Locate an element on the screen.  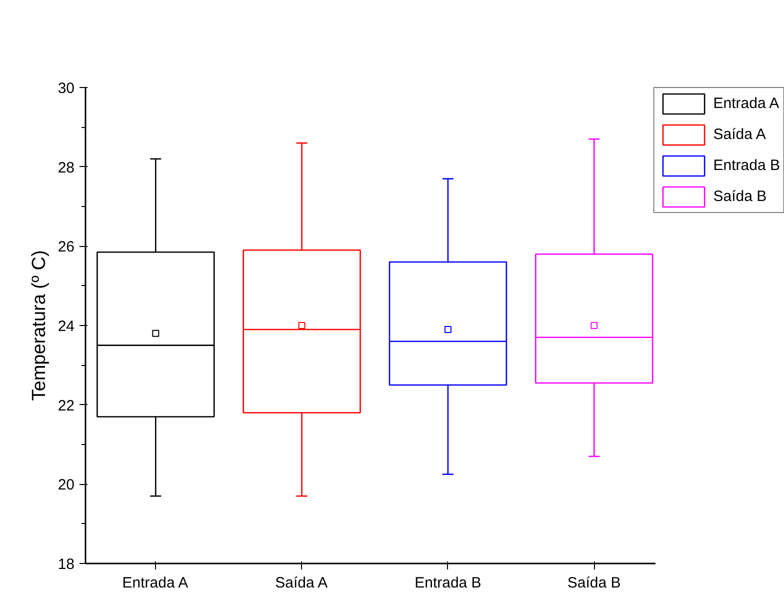
y-tick-label: 24 is located at coordinates (66, 326).